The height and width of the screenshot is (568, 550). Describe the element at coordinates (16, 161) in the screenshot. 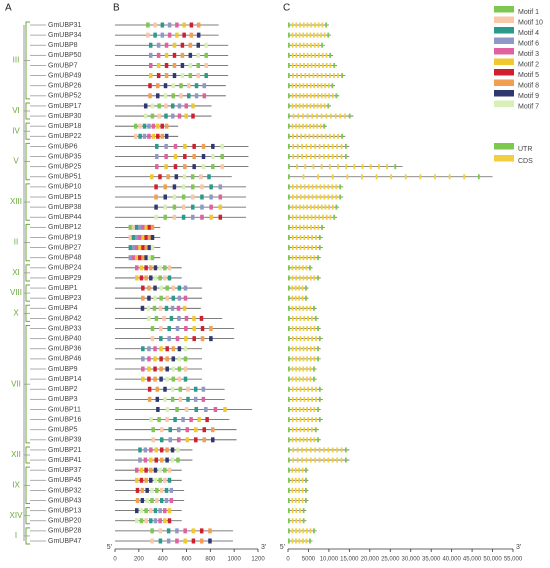

I see `group-label: V` at that location.